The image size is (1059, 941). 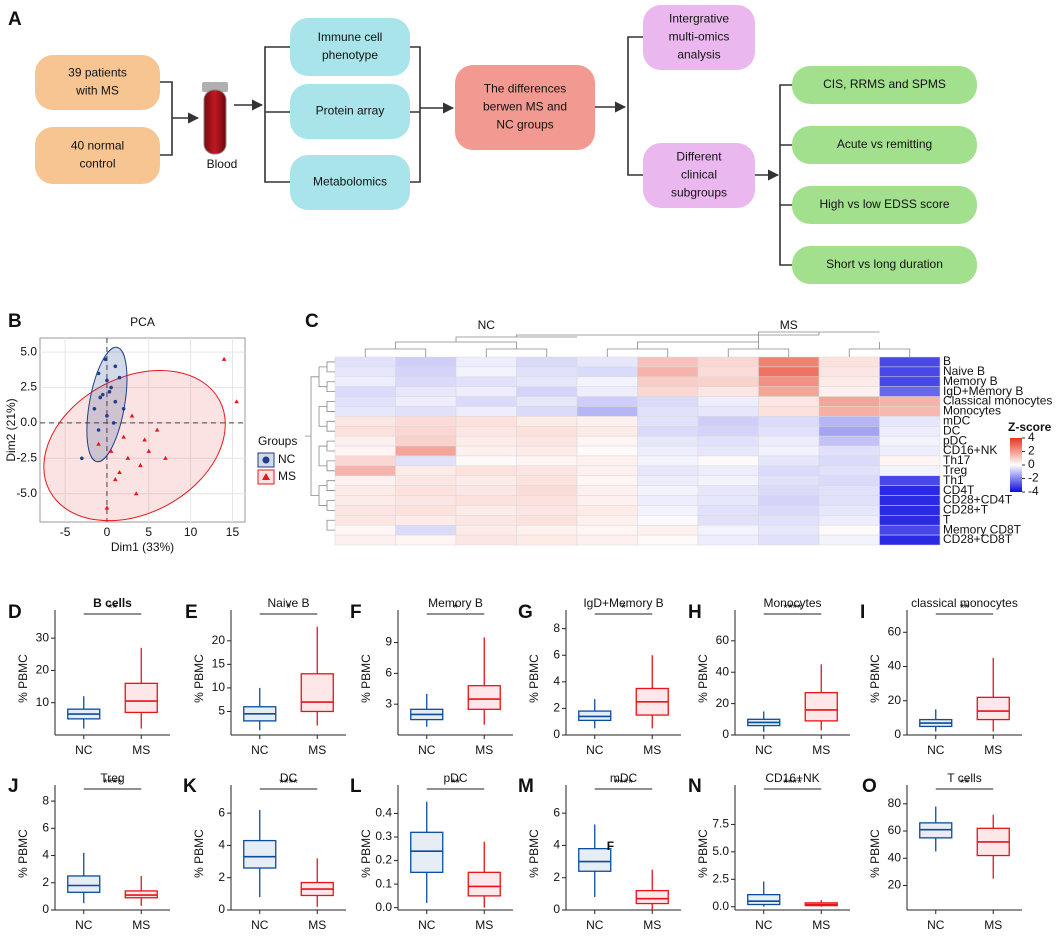 What do you see at coordinates (525, 612) in the screenshot?
I see `panel-letter: G` at bounding box center [525, 612].